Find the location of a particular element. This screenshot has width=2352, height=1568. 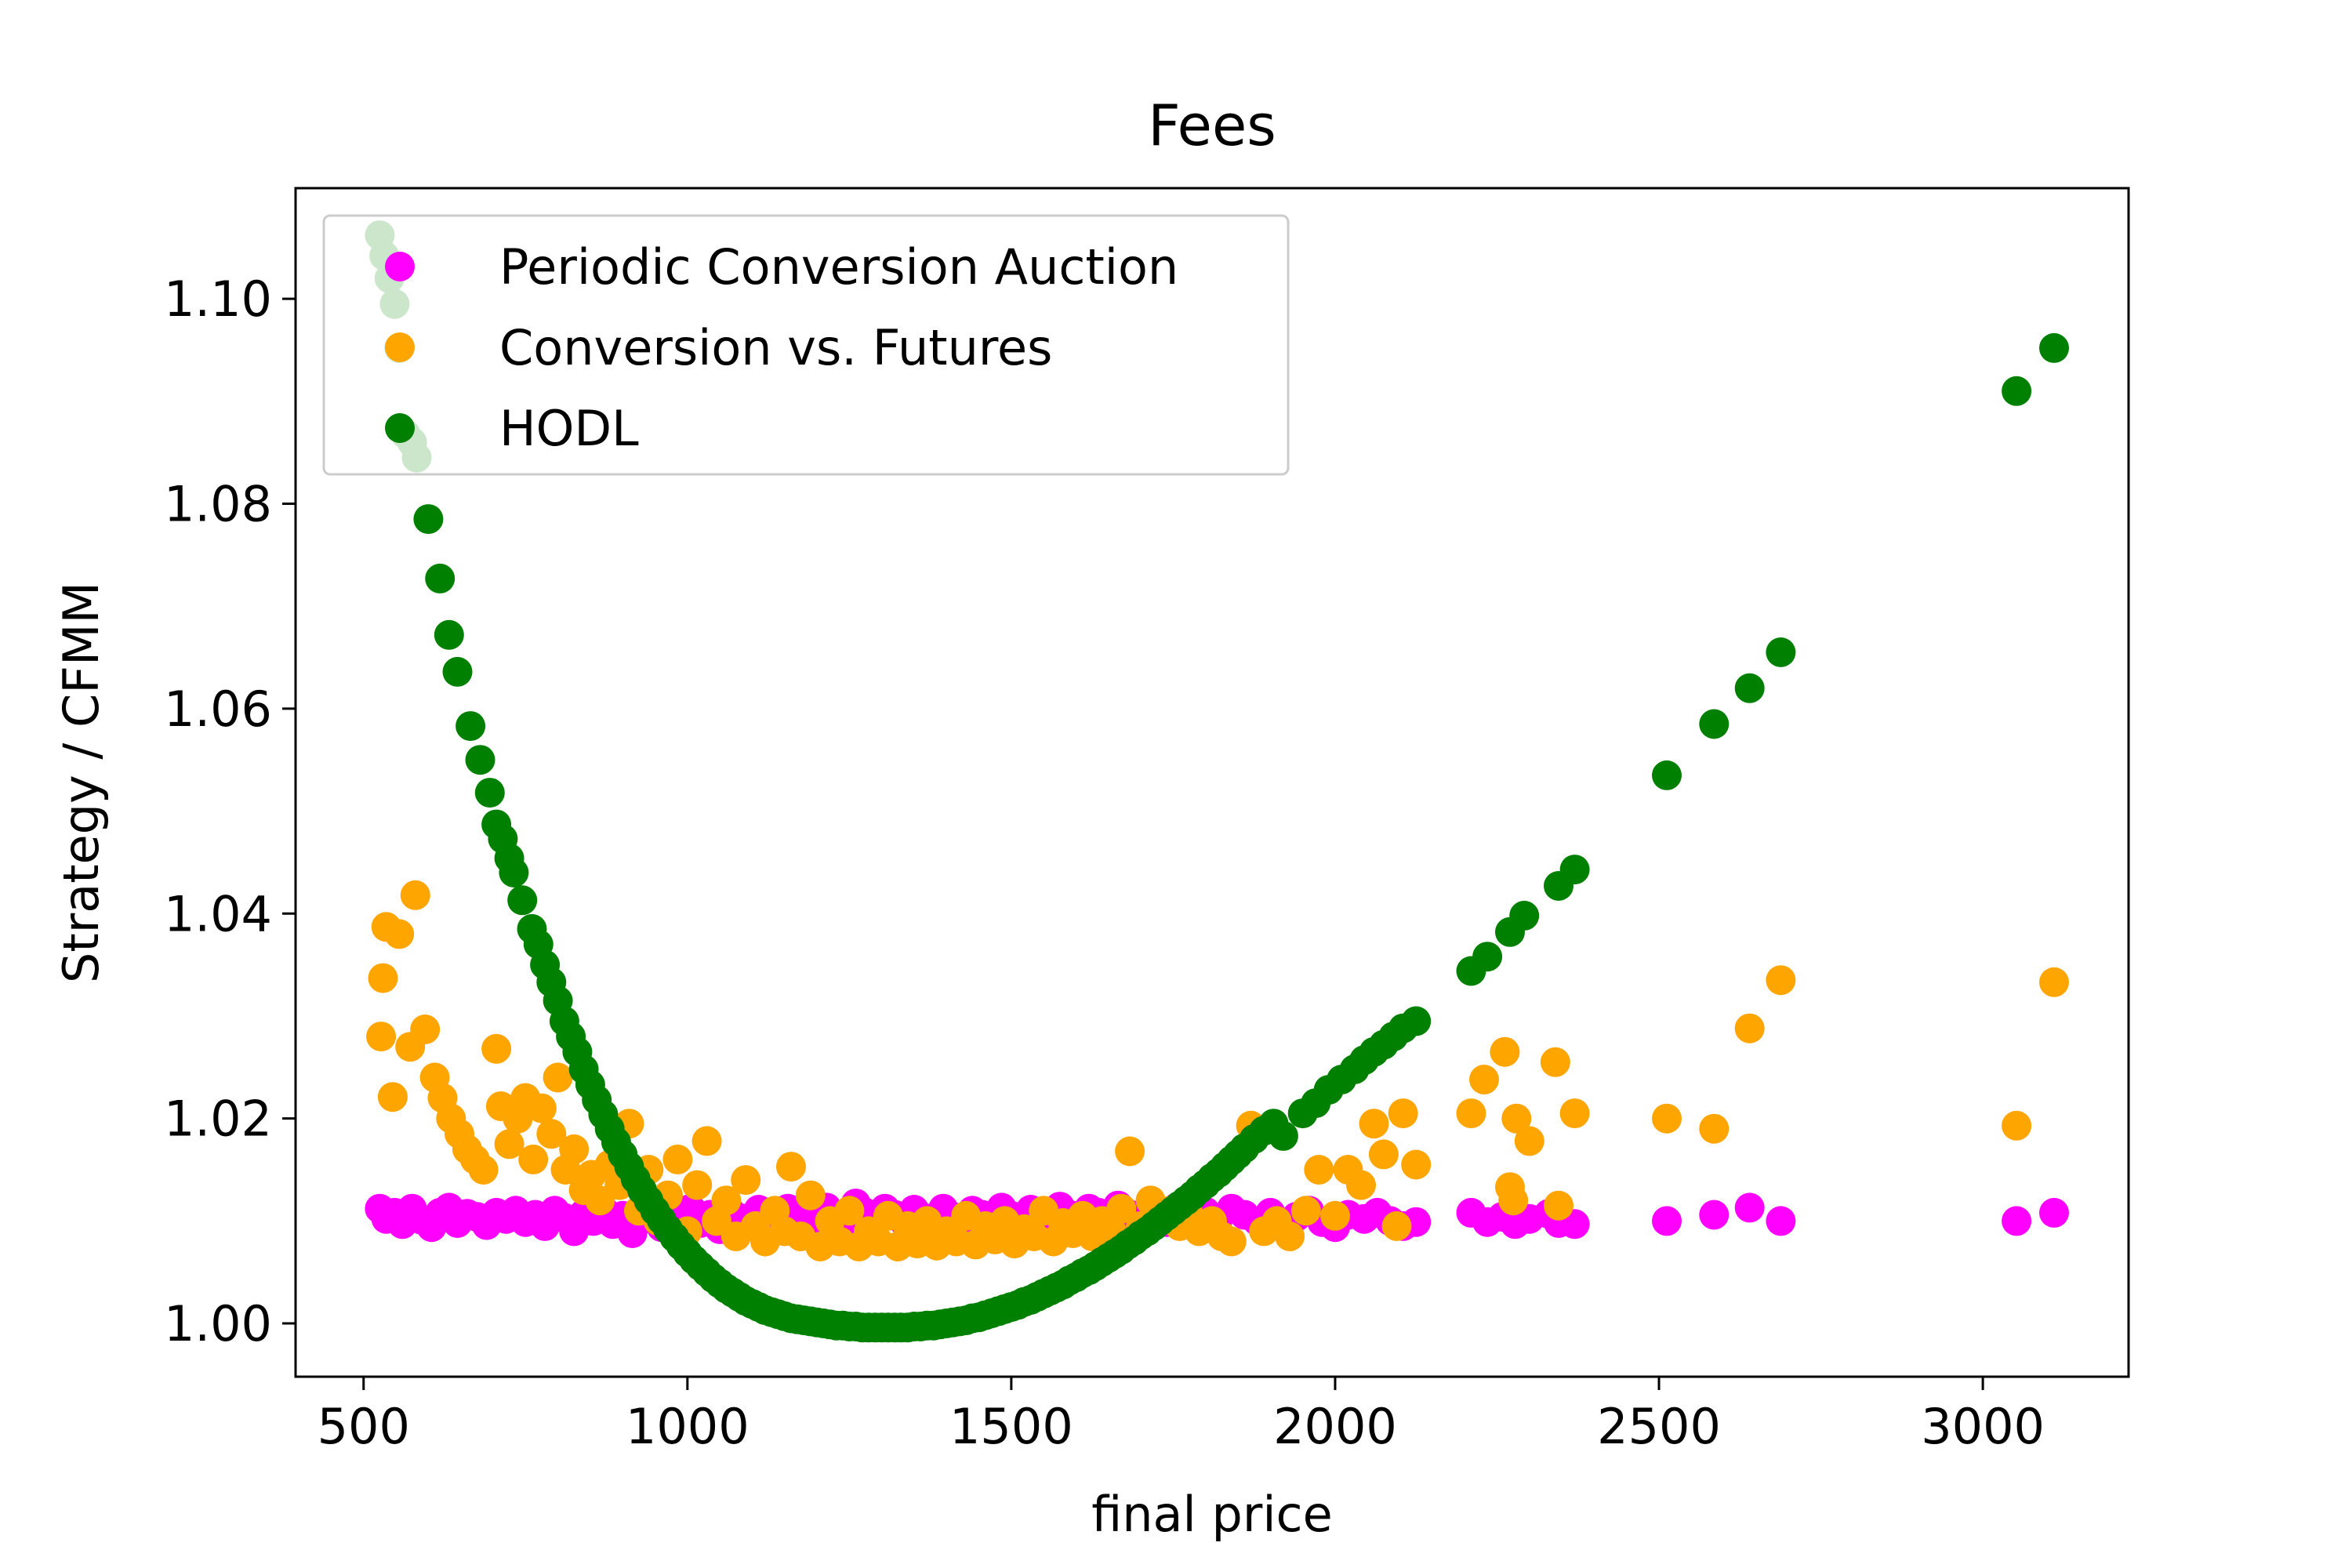

y-axis: 1.00 1.02 1.04 1.06 1.08 1.10 is located at coordinates (230, 811).